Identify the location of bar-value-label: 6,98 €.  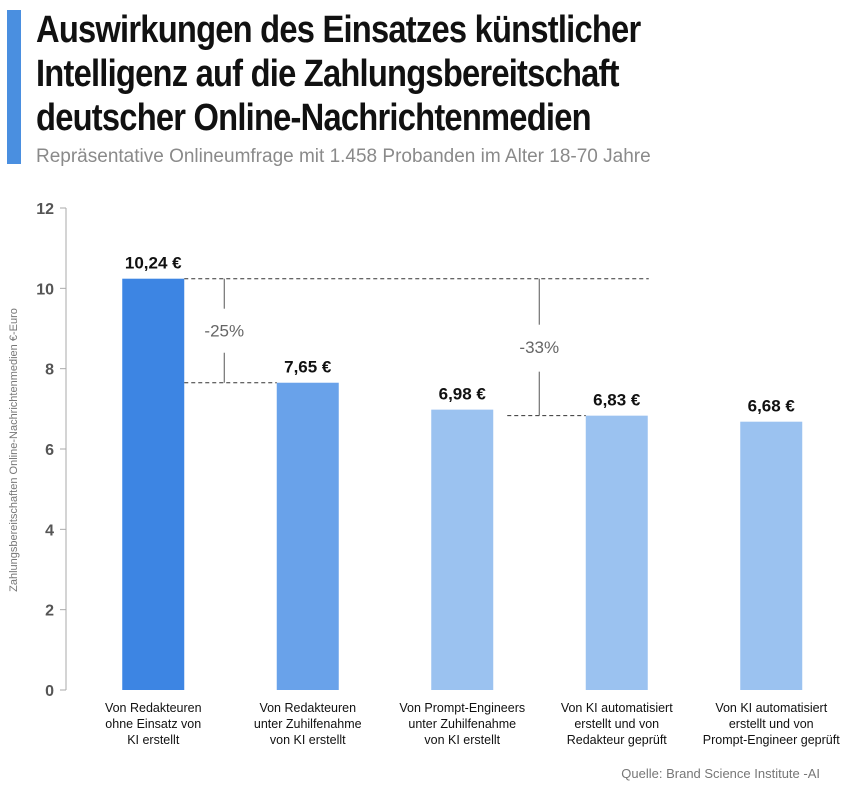
(463, 394).